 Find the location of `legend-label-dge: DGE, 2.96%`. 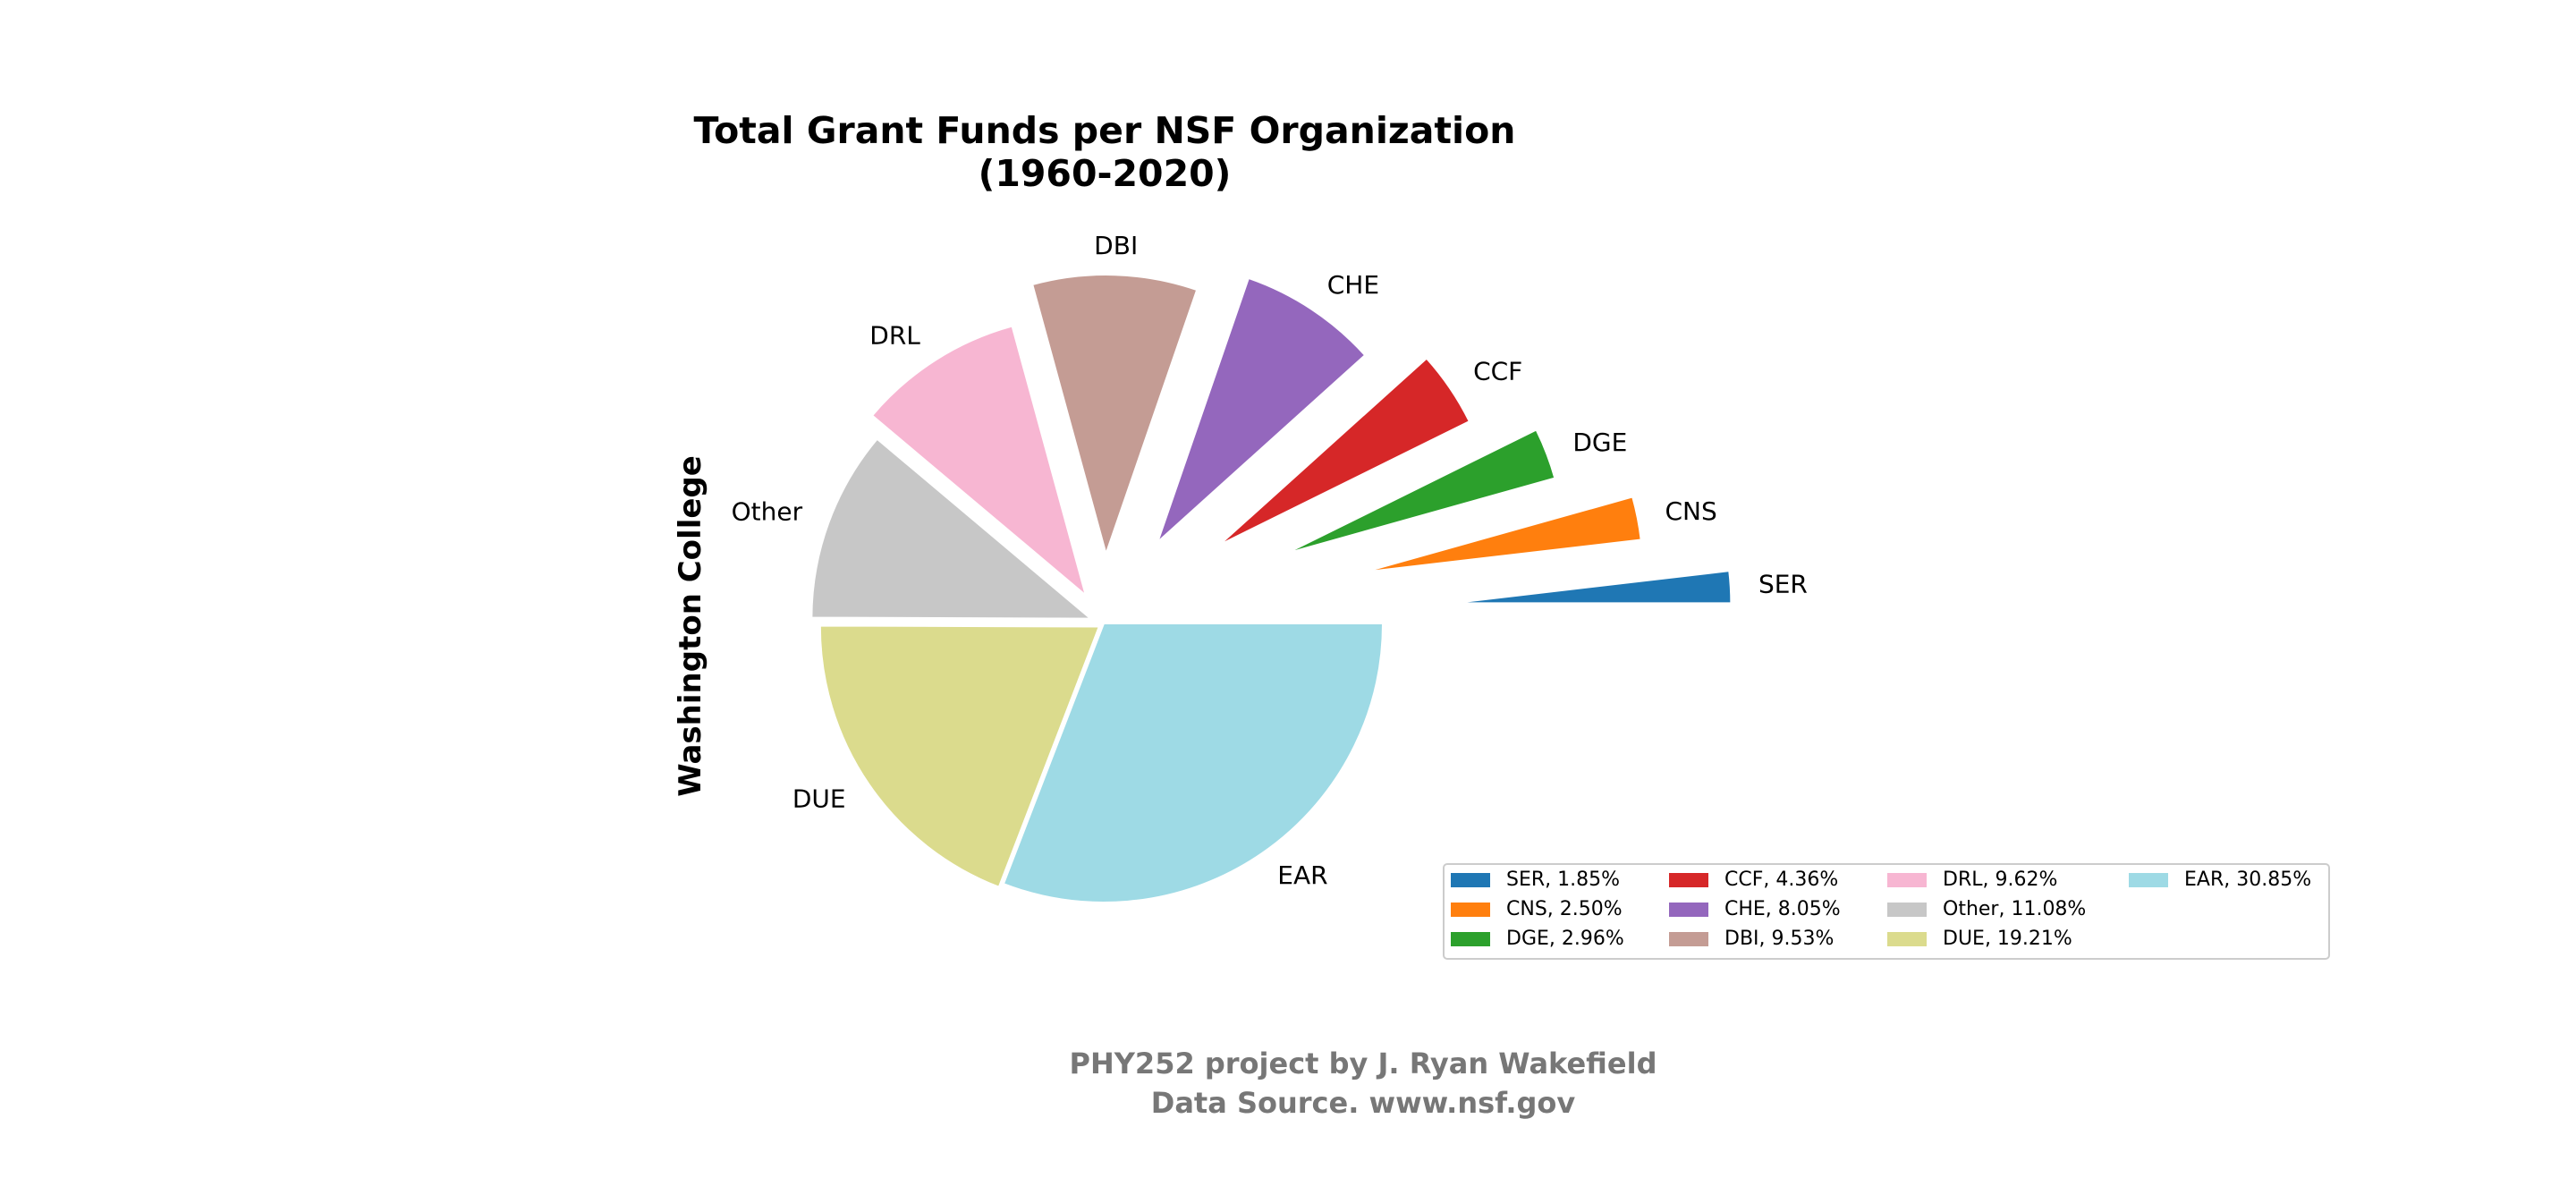

legend-label-dge: DGE, 2.96% is located at coordinates (1565, 939).